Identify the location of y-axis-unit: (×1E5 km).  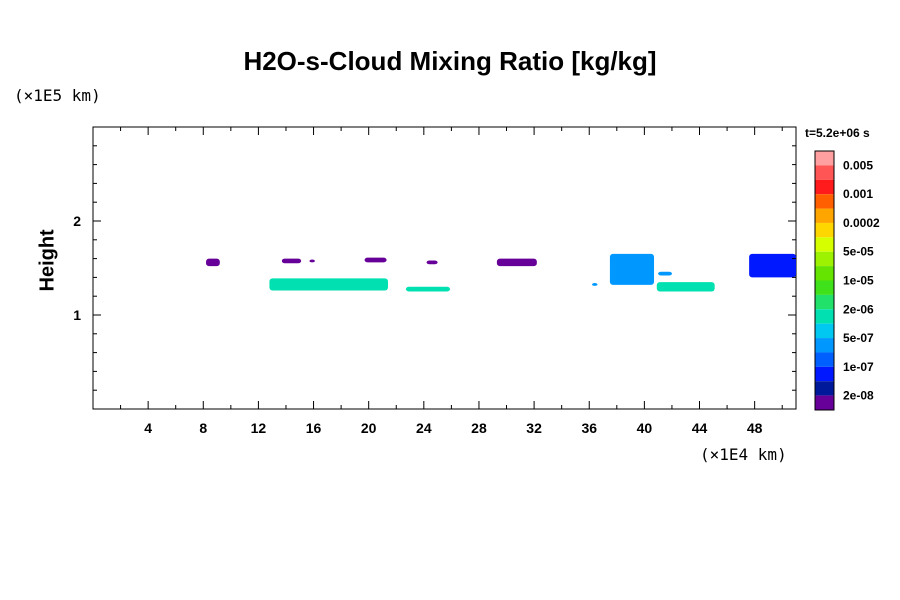
(57, 95).